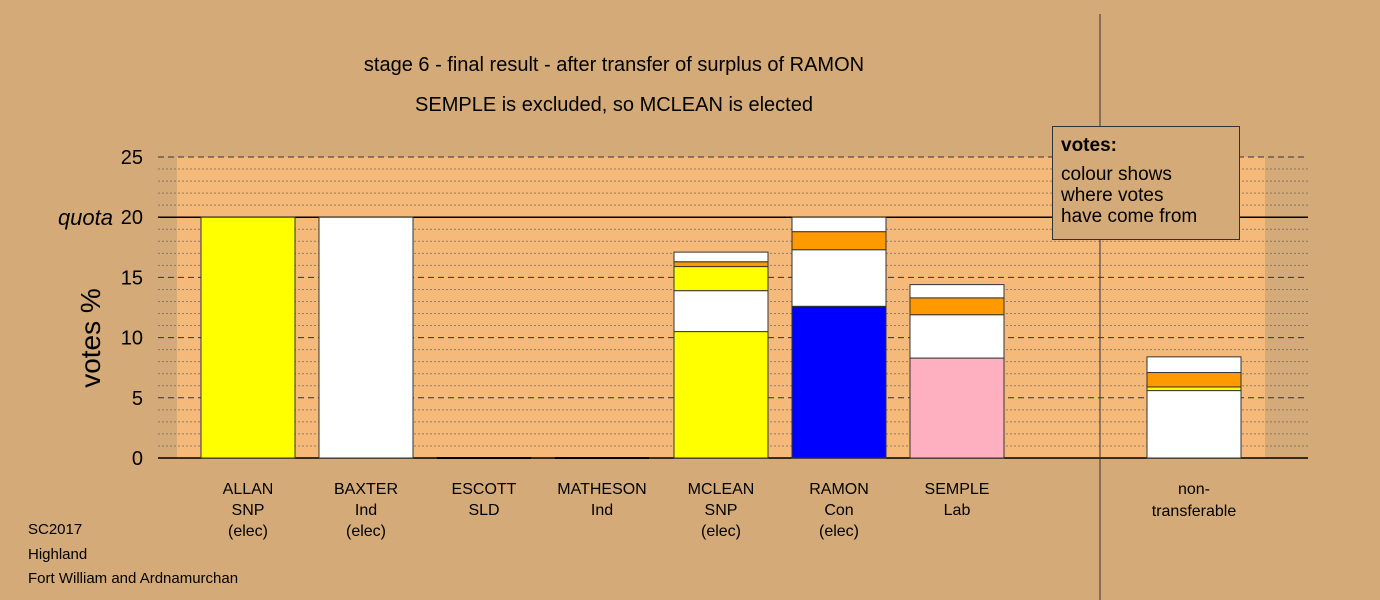  Describe the element at coordinates (132, 158) in the screenshot. I see `y-tick-label: 25` at that location.